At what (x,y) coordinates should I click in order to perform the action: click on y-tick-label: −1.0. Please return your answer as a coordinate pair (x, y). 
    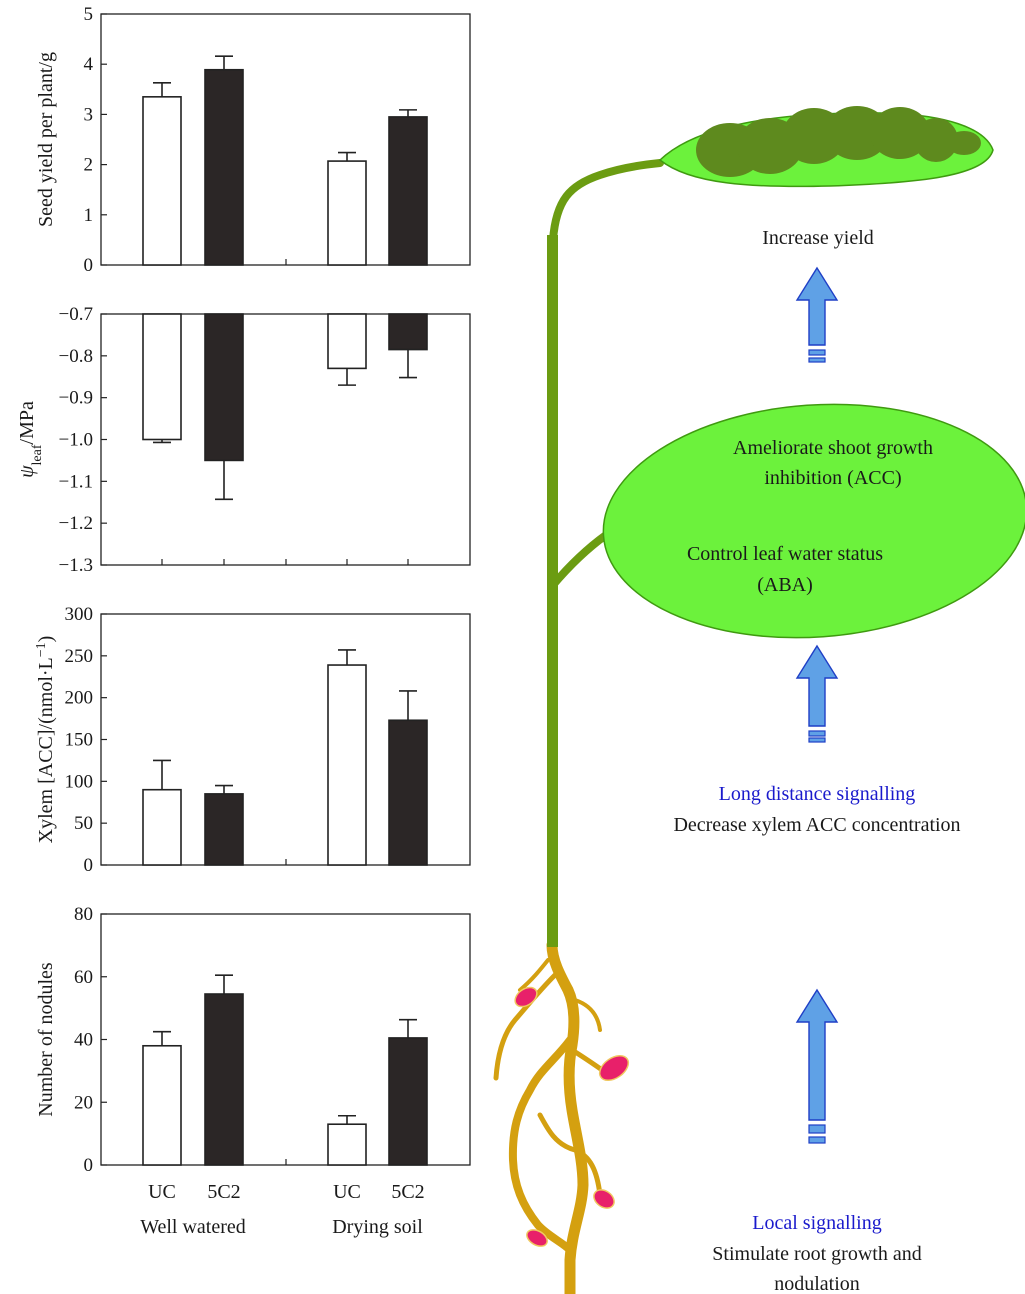
    Looking at the image, I should click on (76, 440).